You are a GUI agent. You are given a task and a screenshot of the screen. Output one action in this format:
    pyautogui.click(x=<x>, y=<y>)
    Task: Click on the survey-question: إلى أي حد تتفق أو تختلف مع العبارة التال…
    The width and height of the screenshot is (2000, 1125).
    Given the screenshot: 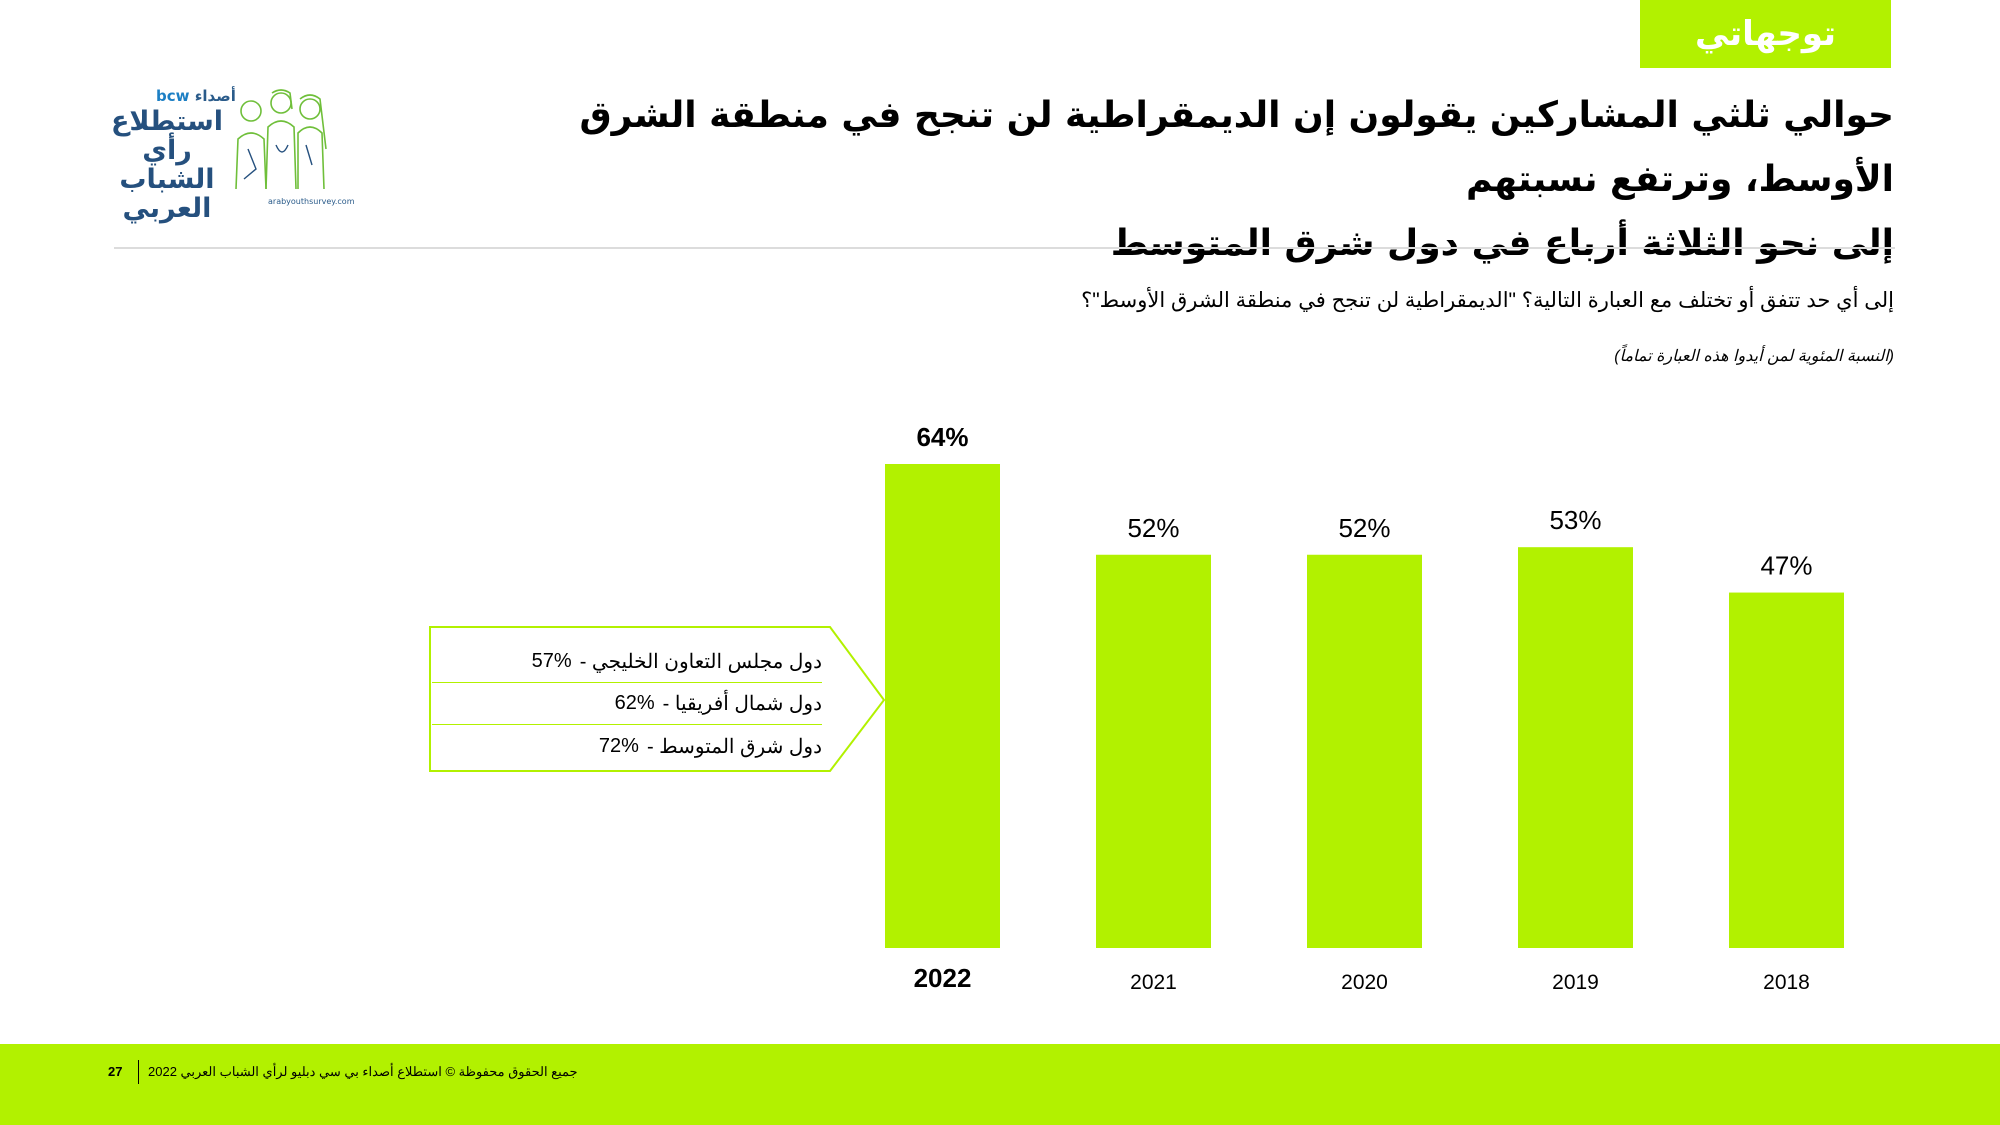 What is the action you would take?
    pyautogui.click(x=1487, y=300)
    